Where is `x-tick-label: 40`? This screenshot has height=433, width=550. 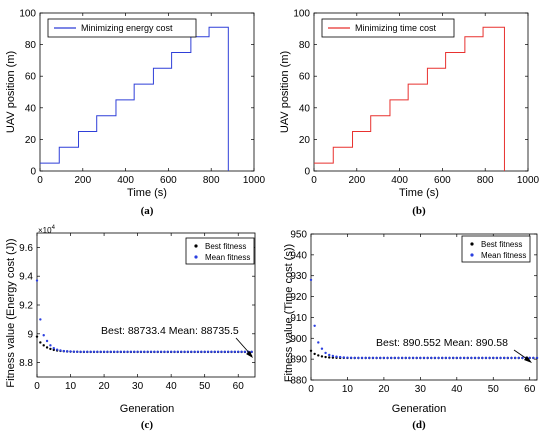
x-tick-label: 40 is located at coordinates (172, 386).